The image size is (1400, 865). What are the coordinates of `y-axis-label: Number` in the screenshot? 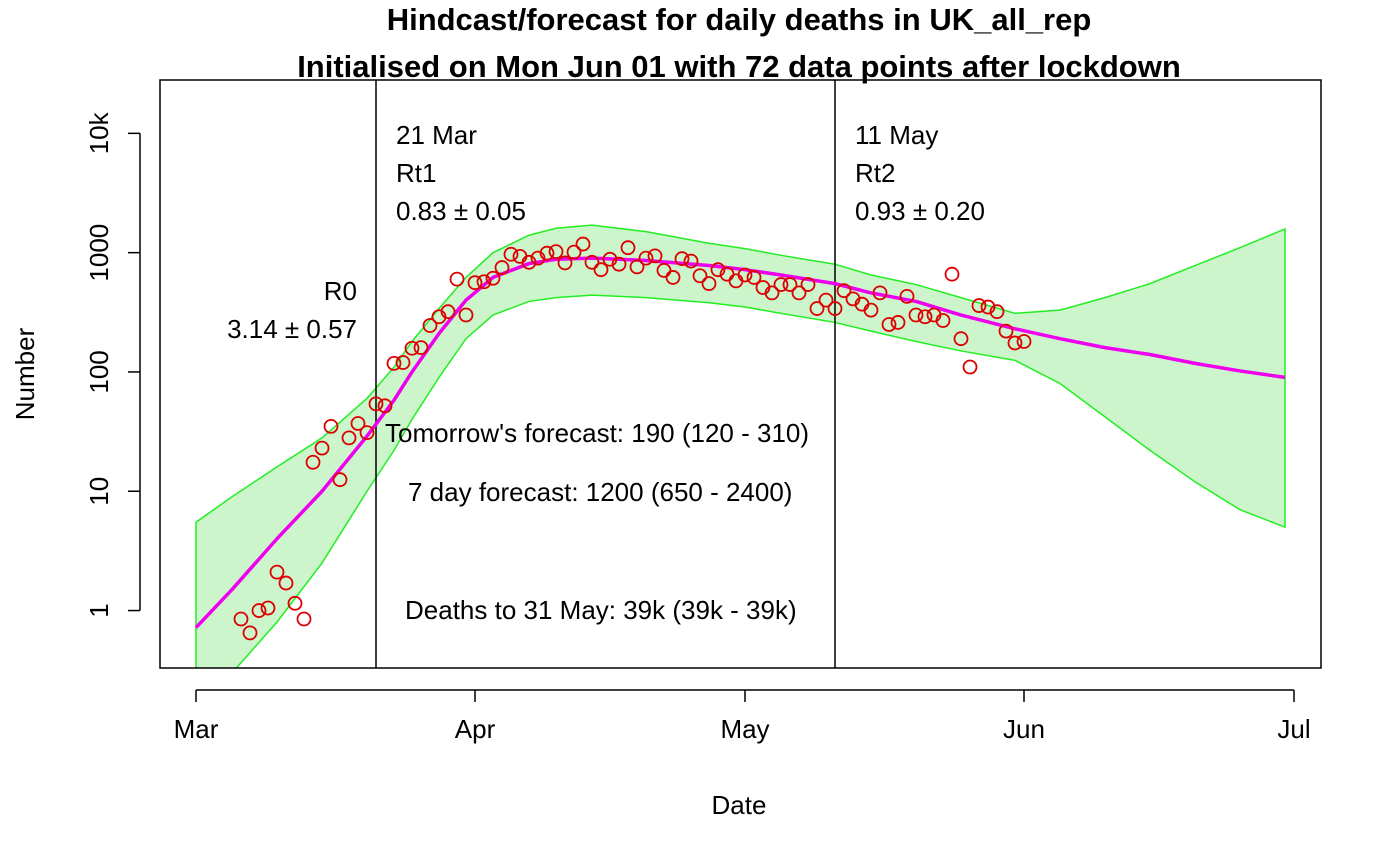 It's located at (25, 373).